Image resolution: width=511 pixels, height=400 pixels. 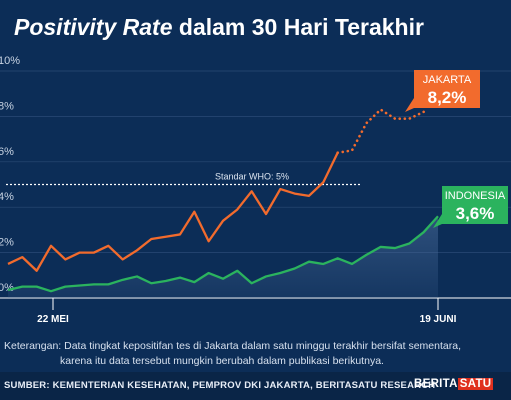 What do you see at coordinates (7, 106) in the screenshot?
I see `y-tick-label: 8%` at bounding box center [7, 106].